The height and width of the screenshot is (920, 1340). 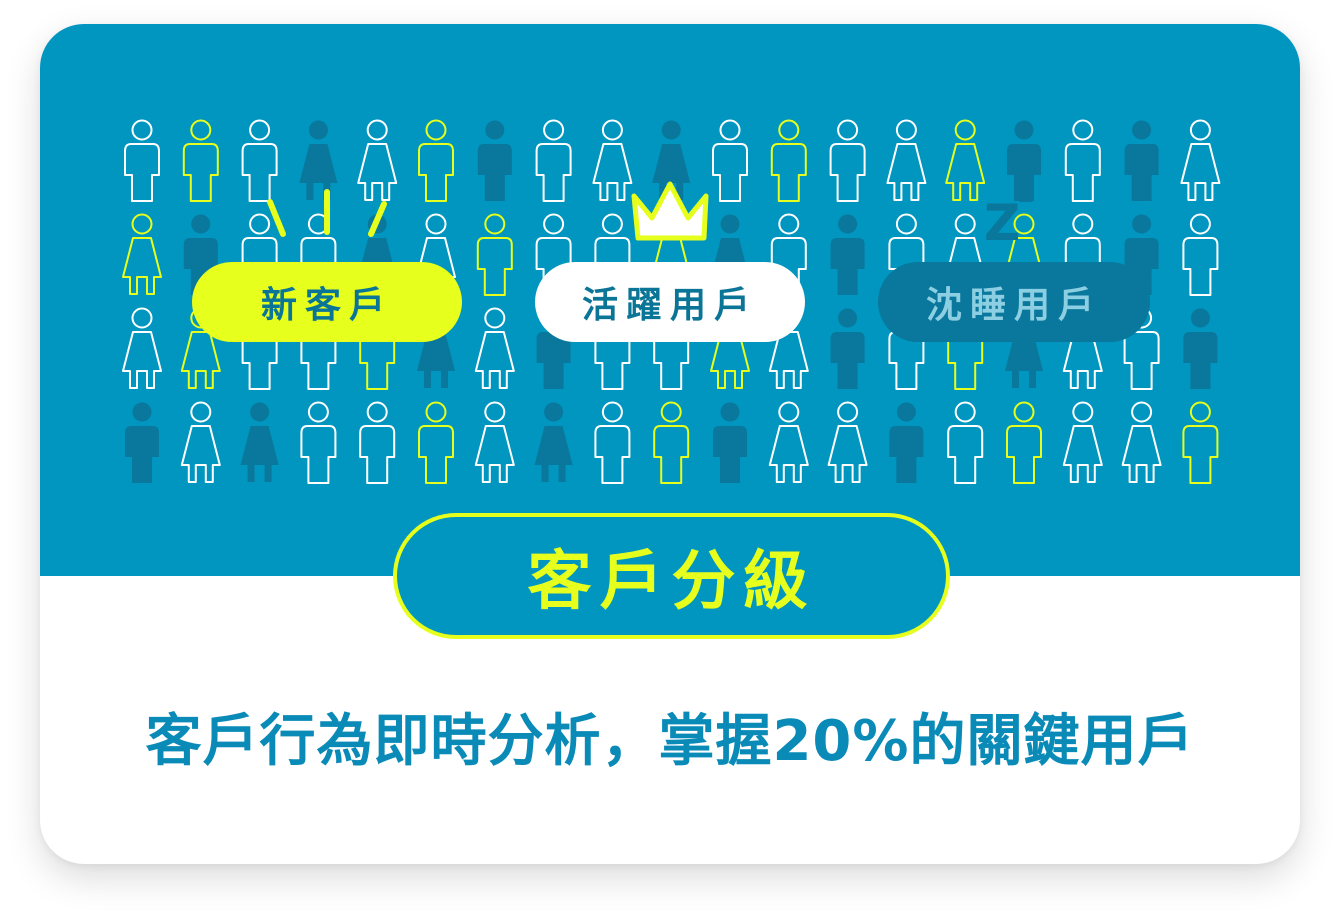 I want to click on subtitle: 客戶行為即時分析，掌握20%的關鍵用戶, so click(x=670, y=741).